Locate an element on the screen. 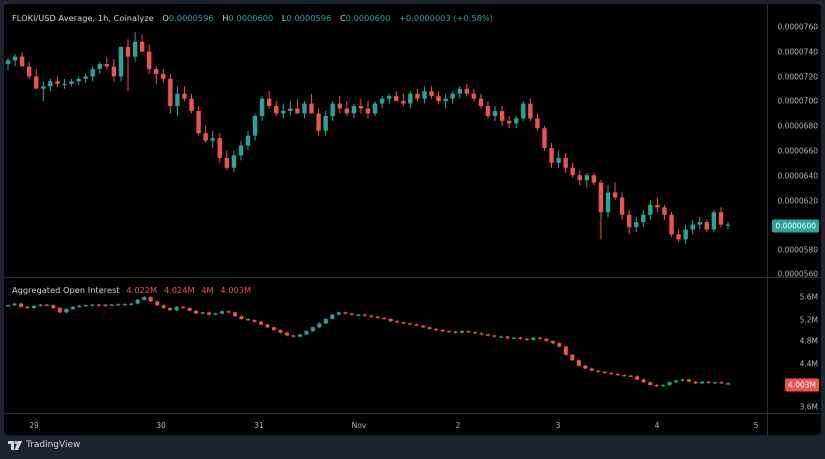 Image resolution: width=825 pixels, height=459 pixels. ohlc-high-label: H is located at coordinates (225, 18).